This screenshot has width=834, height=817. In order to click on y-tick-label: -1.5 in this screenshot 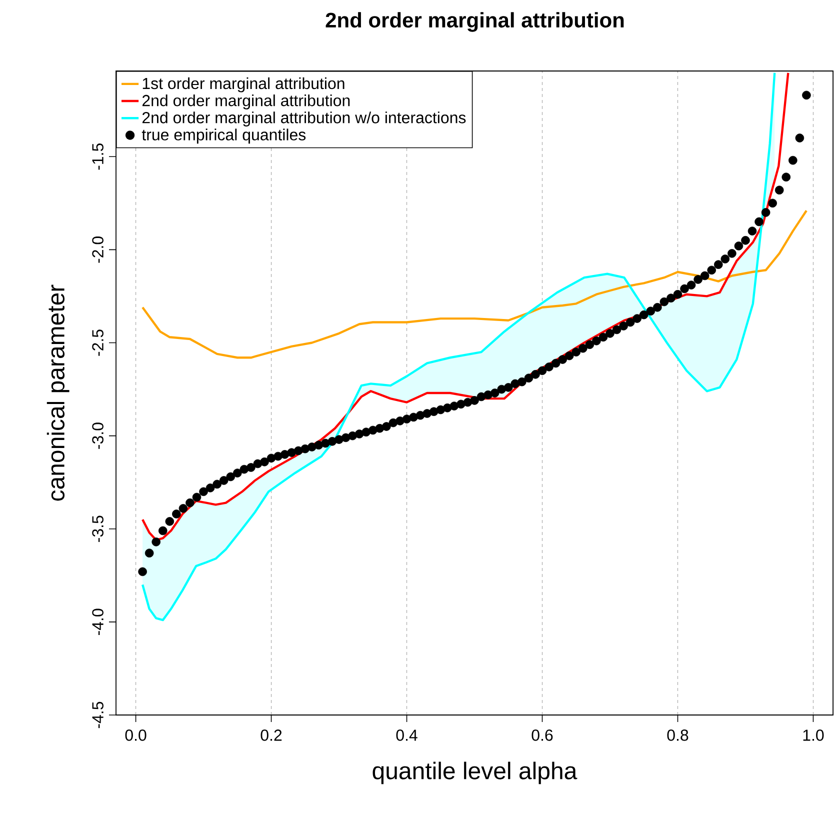, I will do `click(98, 157)`.